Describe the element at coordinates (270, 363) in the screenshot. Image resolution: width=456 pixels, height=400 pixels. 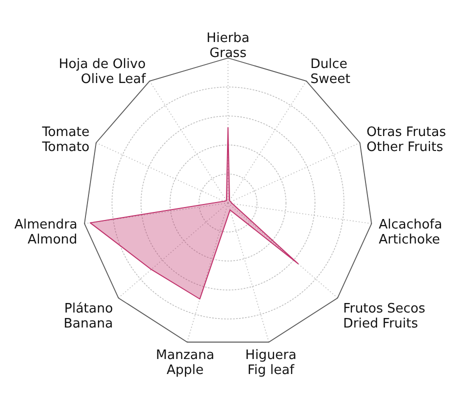
I see `spoke-label: Higuera Fig leaf` at that location.